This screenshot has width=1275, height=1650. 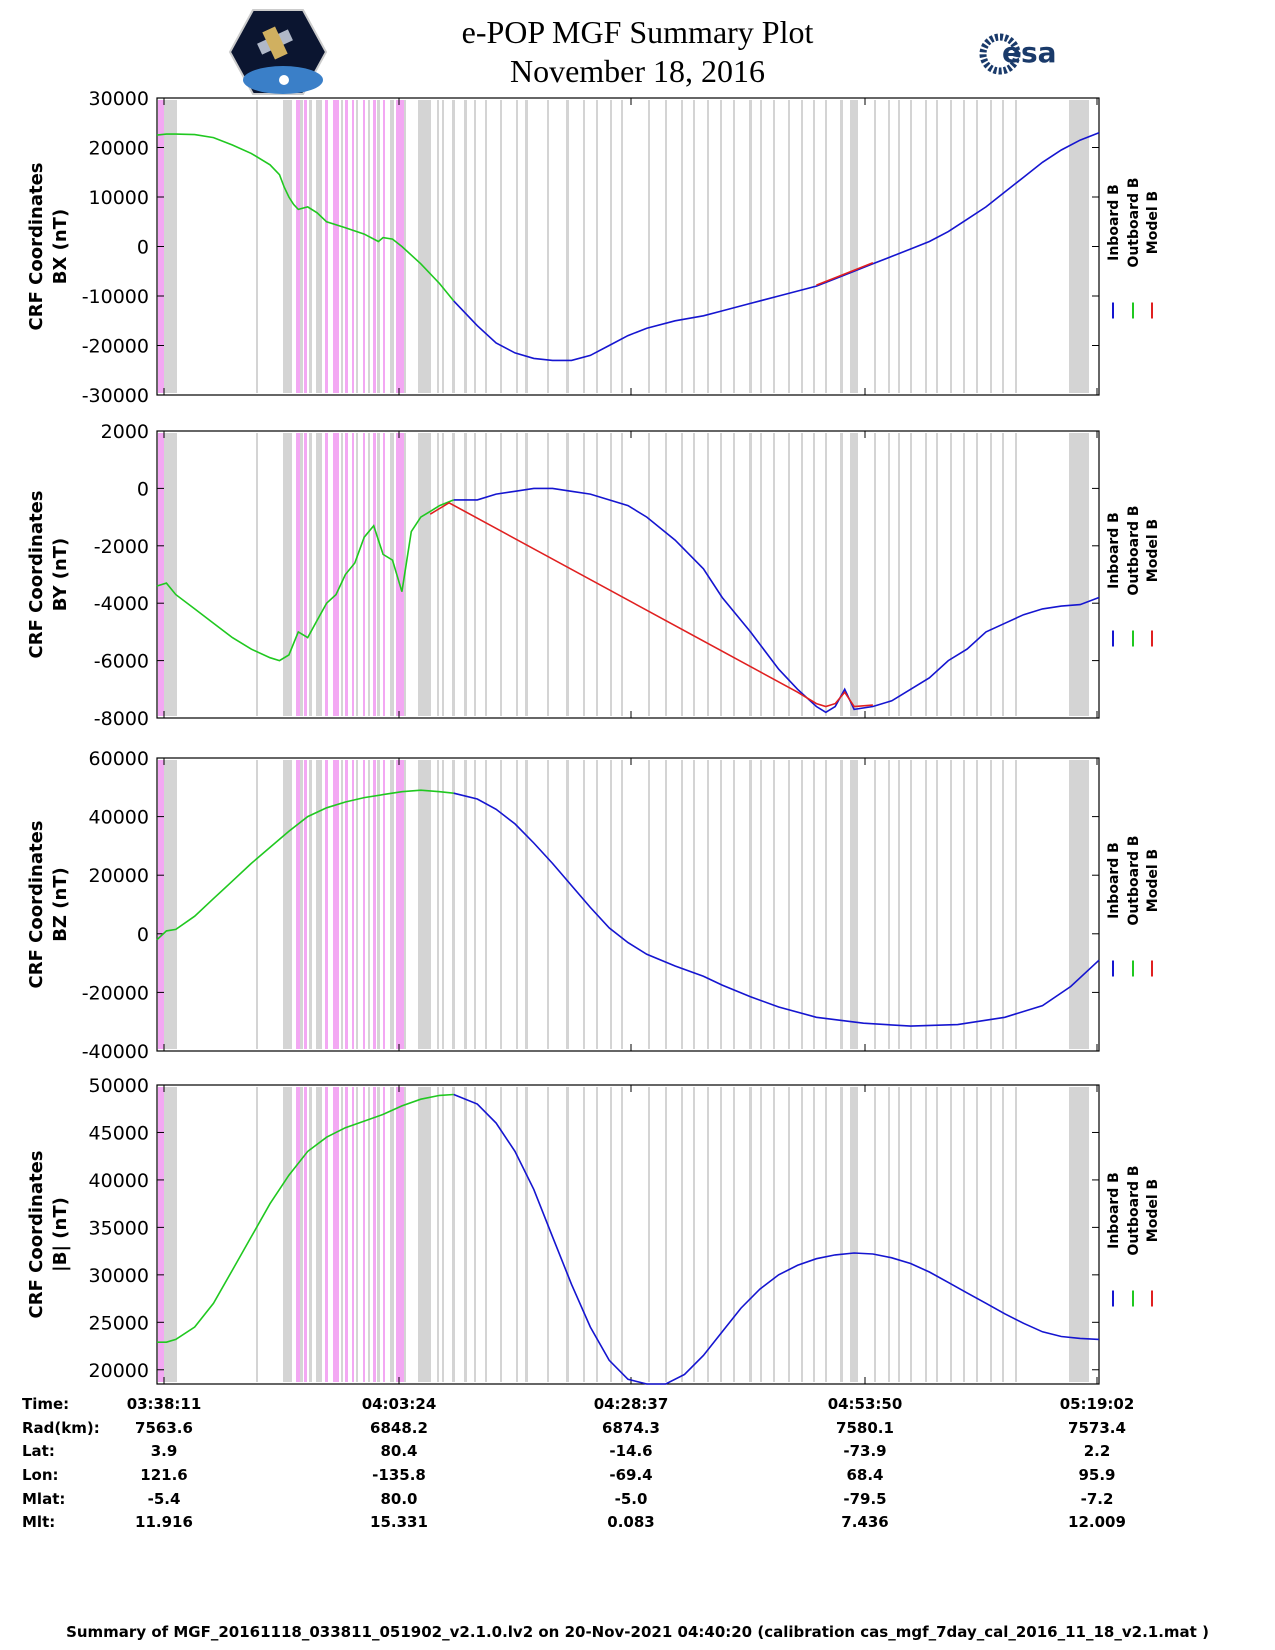 What do you see at coordinates (399, 1451) in the screenshot?
I see `info-cell: 80.4` at bounding box center [399, 1451].